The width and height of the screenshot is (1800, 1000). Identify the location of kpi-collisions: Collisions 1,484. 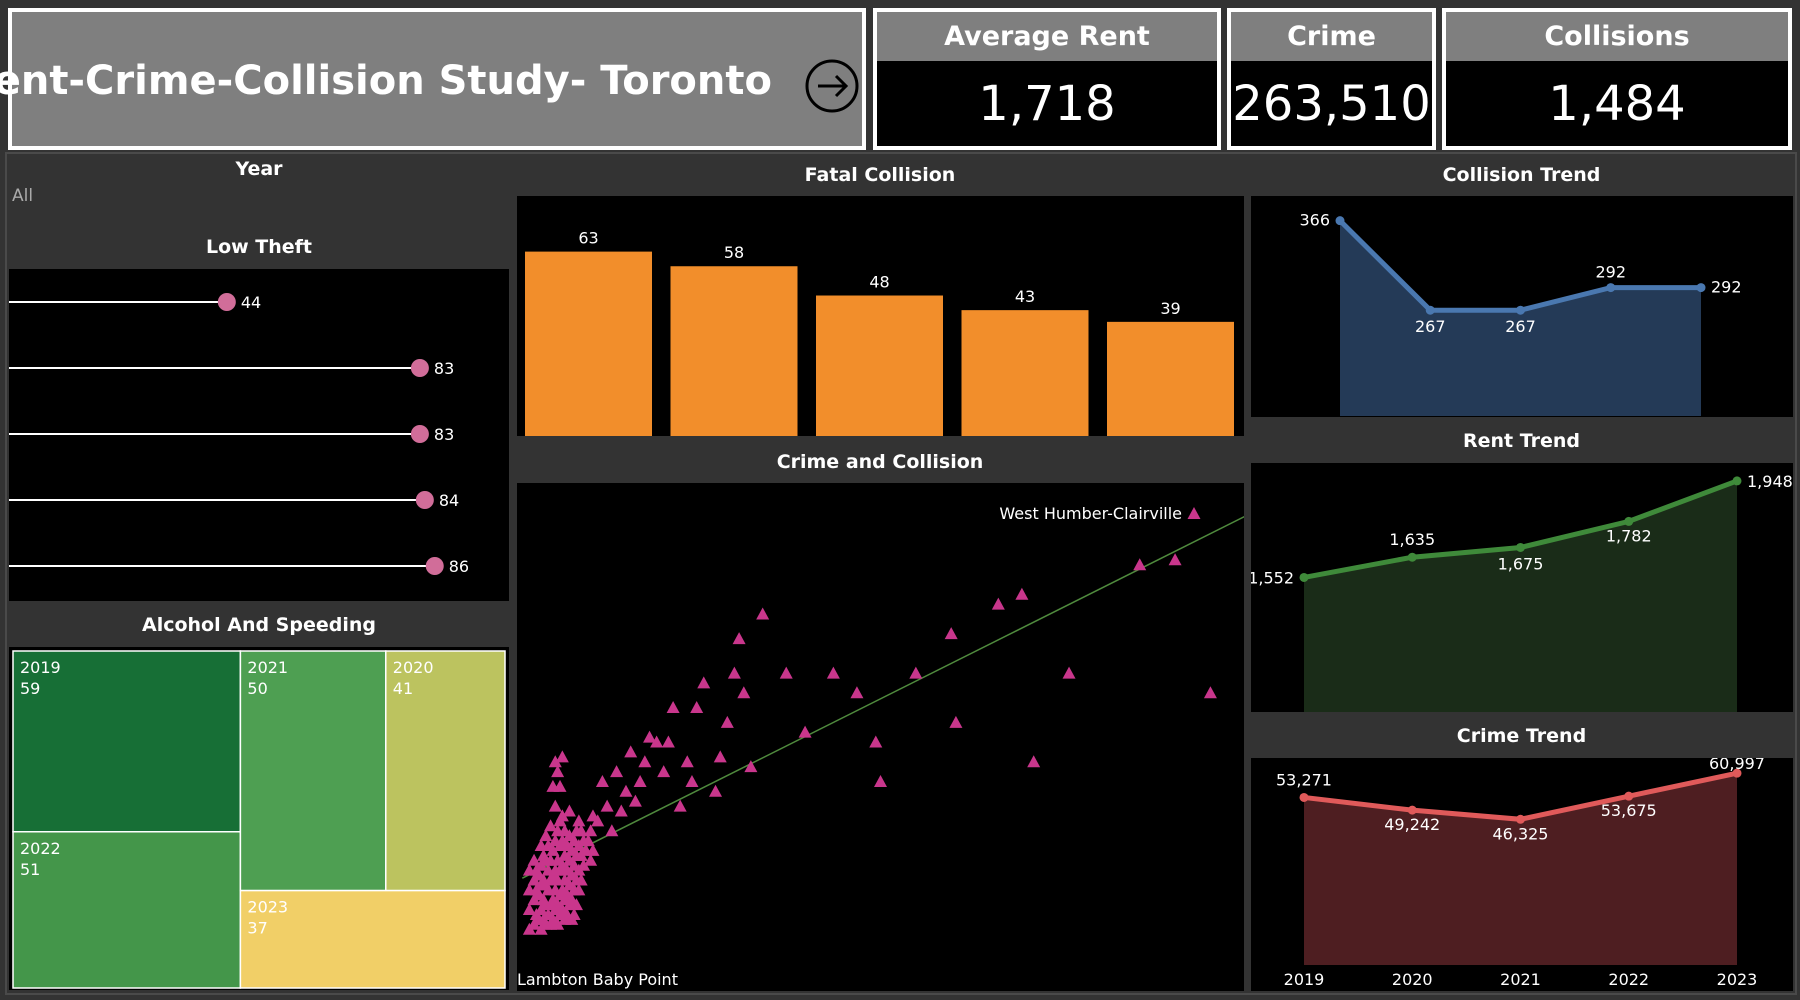
(1617, 79).